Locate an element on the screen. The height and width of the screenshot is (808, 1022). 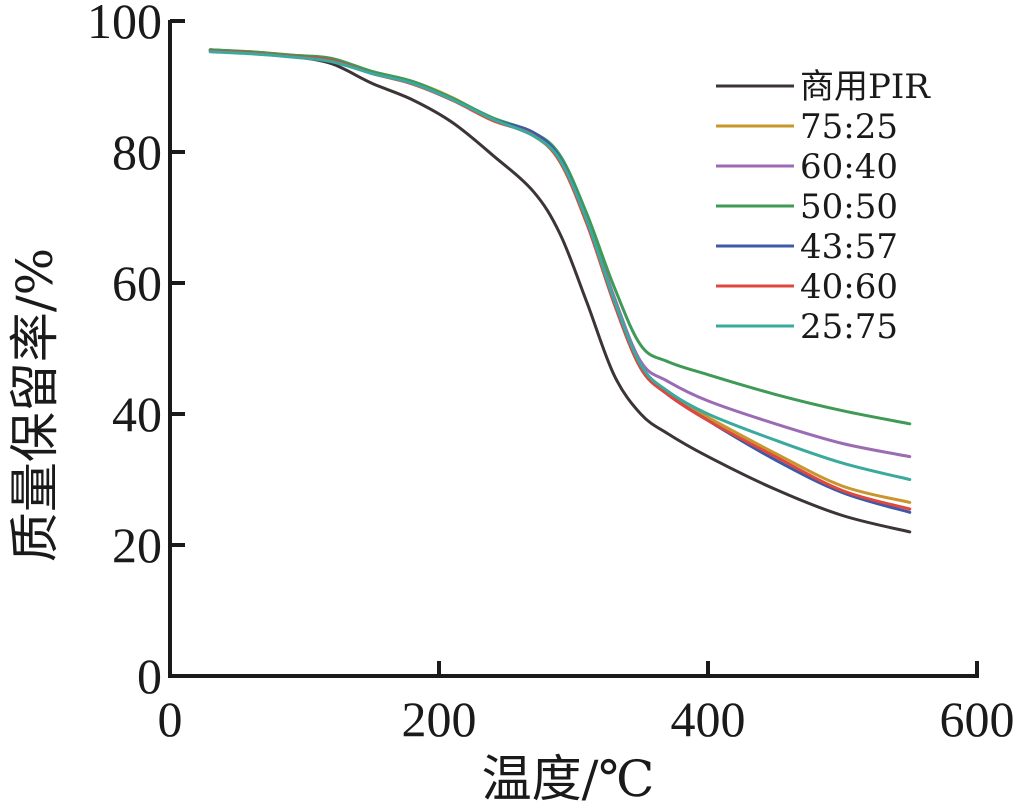
y-tick-label: 80 is located at coordinates (137, 152).